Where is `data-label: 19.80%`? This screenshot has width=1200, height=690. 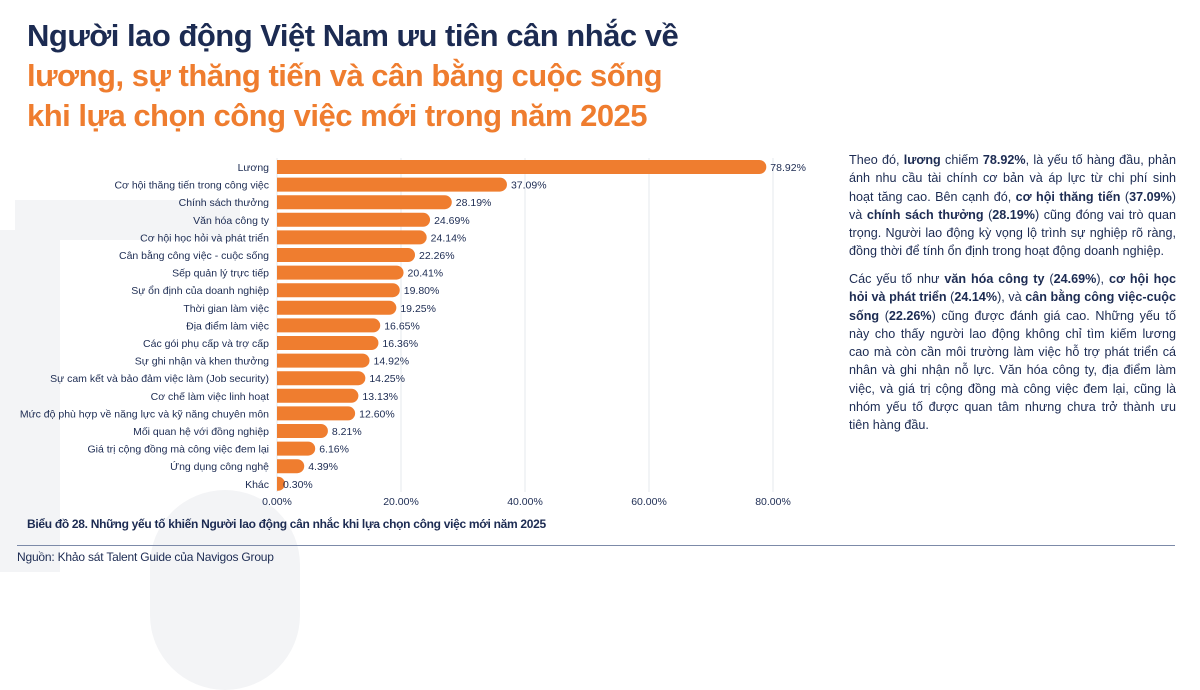
data-label: 19.80% is located at coordinates (422, 291).